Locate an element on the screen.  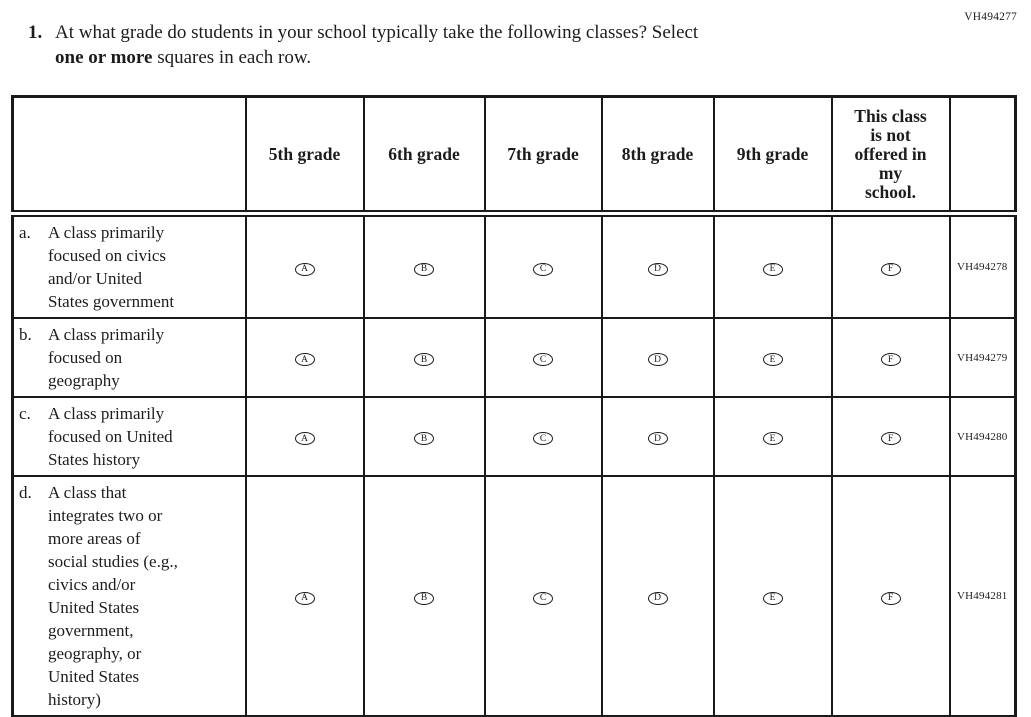
header-cell-not-offered: This class is not offered in my school. is located at coordinates (890, 156).